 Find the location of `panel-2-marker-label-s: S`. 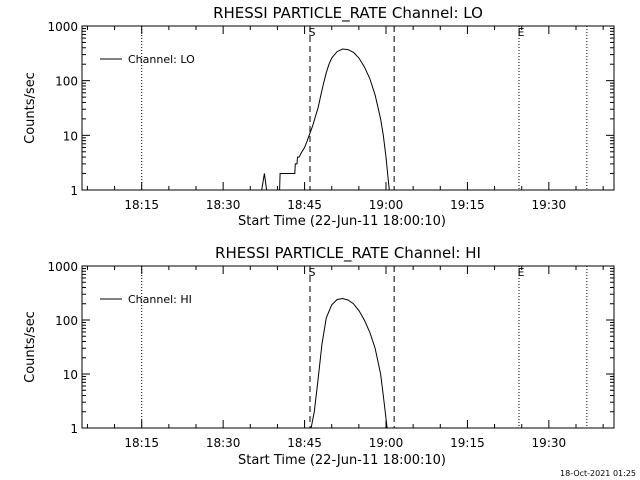

panel-2-marker-label-s: S is located at coordinates (312, 272).